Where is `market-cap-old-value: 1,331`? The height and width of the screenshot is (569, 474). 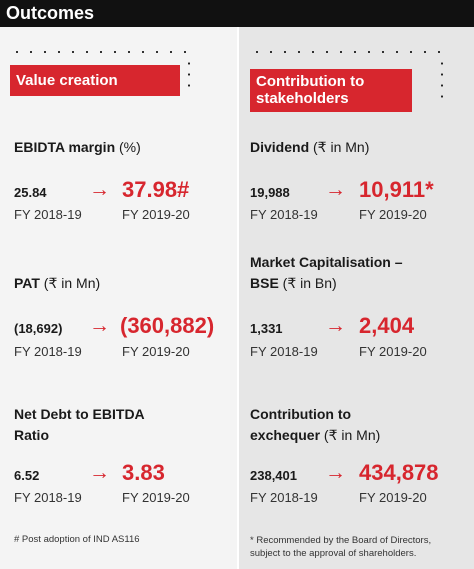
market-cap-old-value: 1,331 is located at coordinates (266, 328).